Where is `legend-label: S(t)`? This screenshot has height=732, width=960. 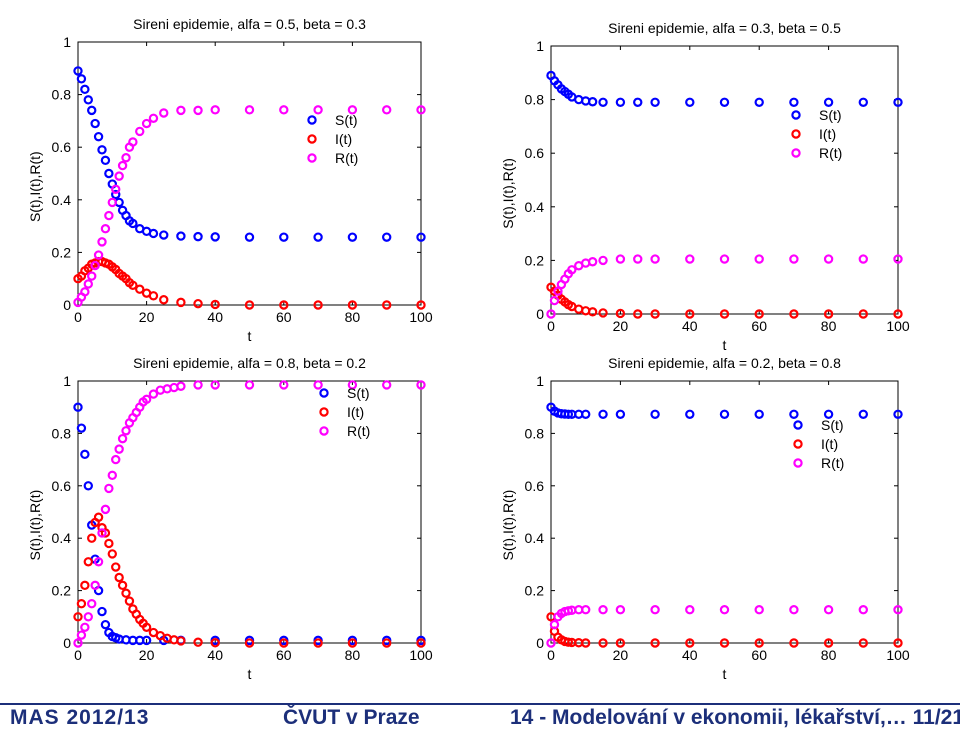
legend-label: S(t) is located at coordinates (346, 120).